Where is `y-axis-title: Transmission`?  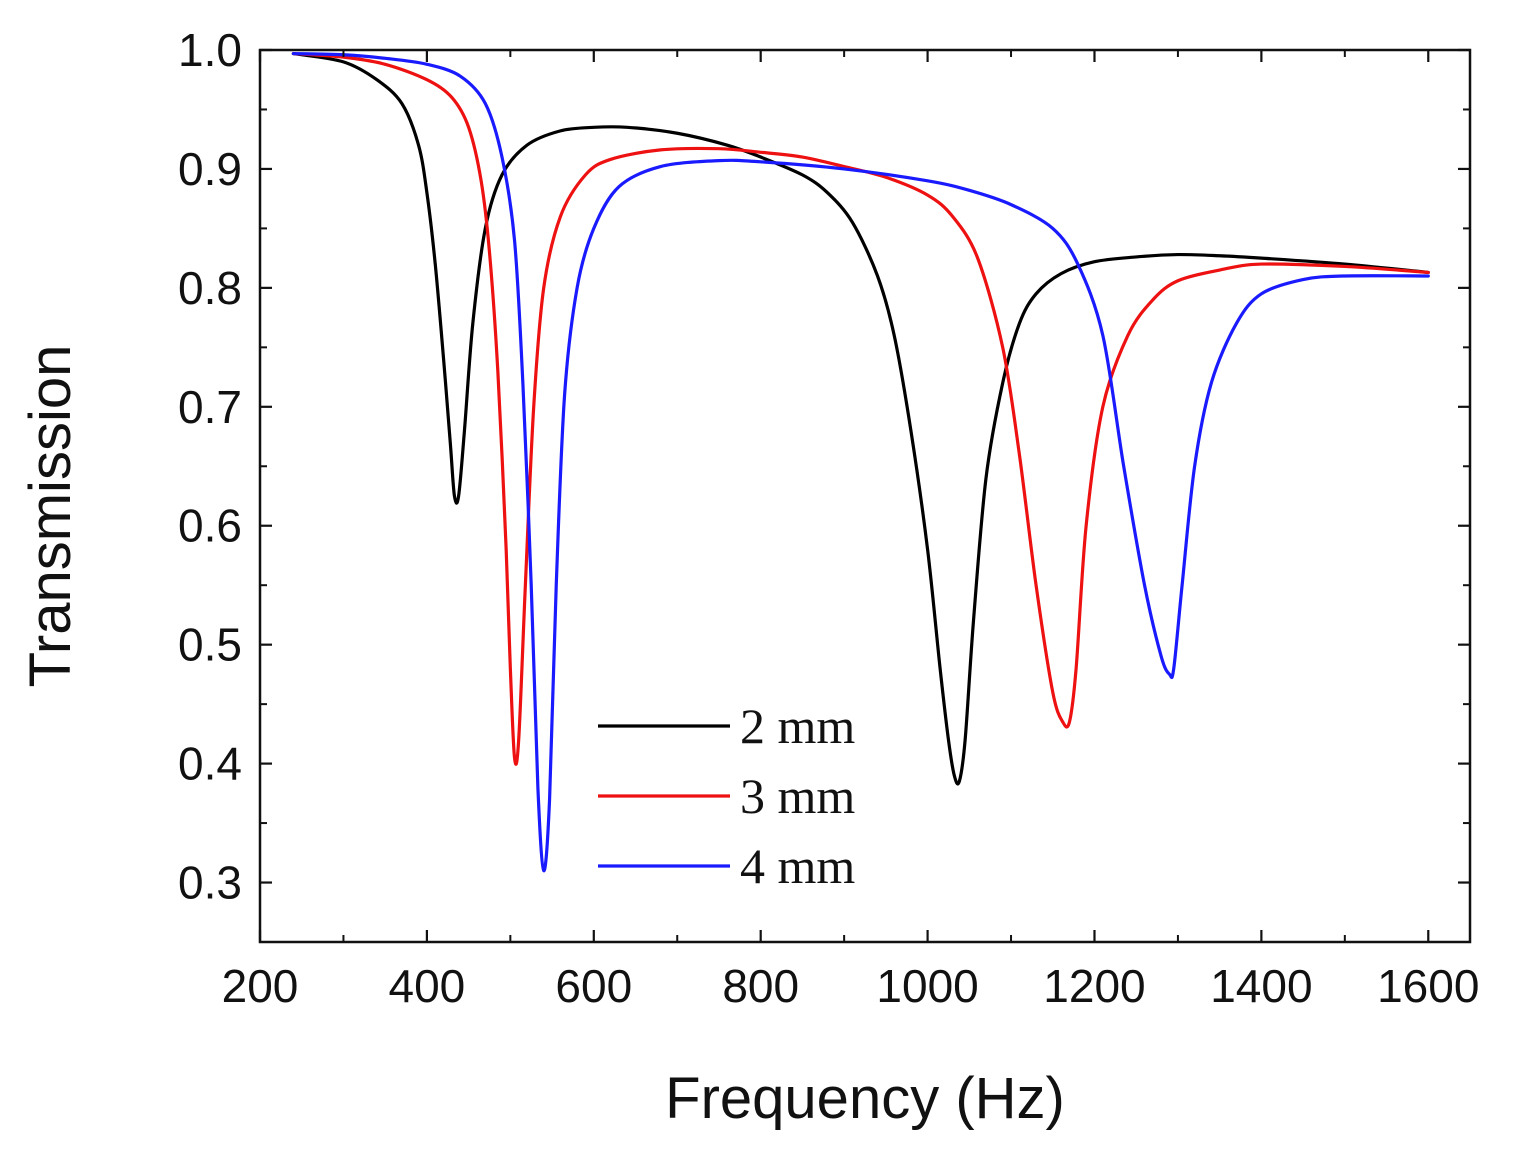 y-axis-title: Transmission is located at coordinates (50, 516).